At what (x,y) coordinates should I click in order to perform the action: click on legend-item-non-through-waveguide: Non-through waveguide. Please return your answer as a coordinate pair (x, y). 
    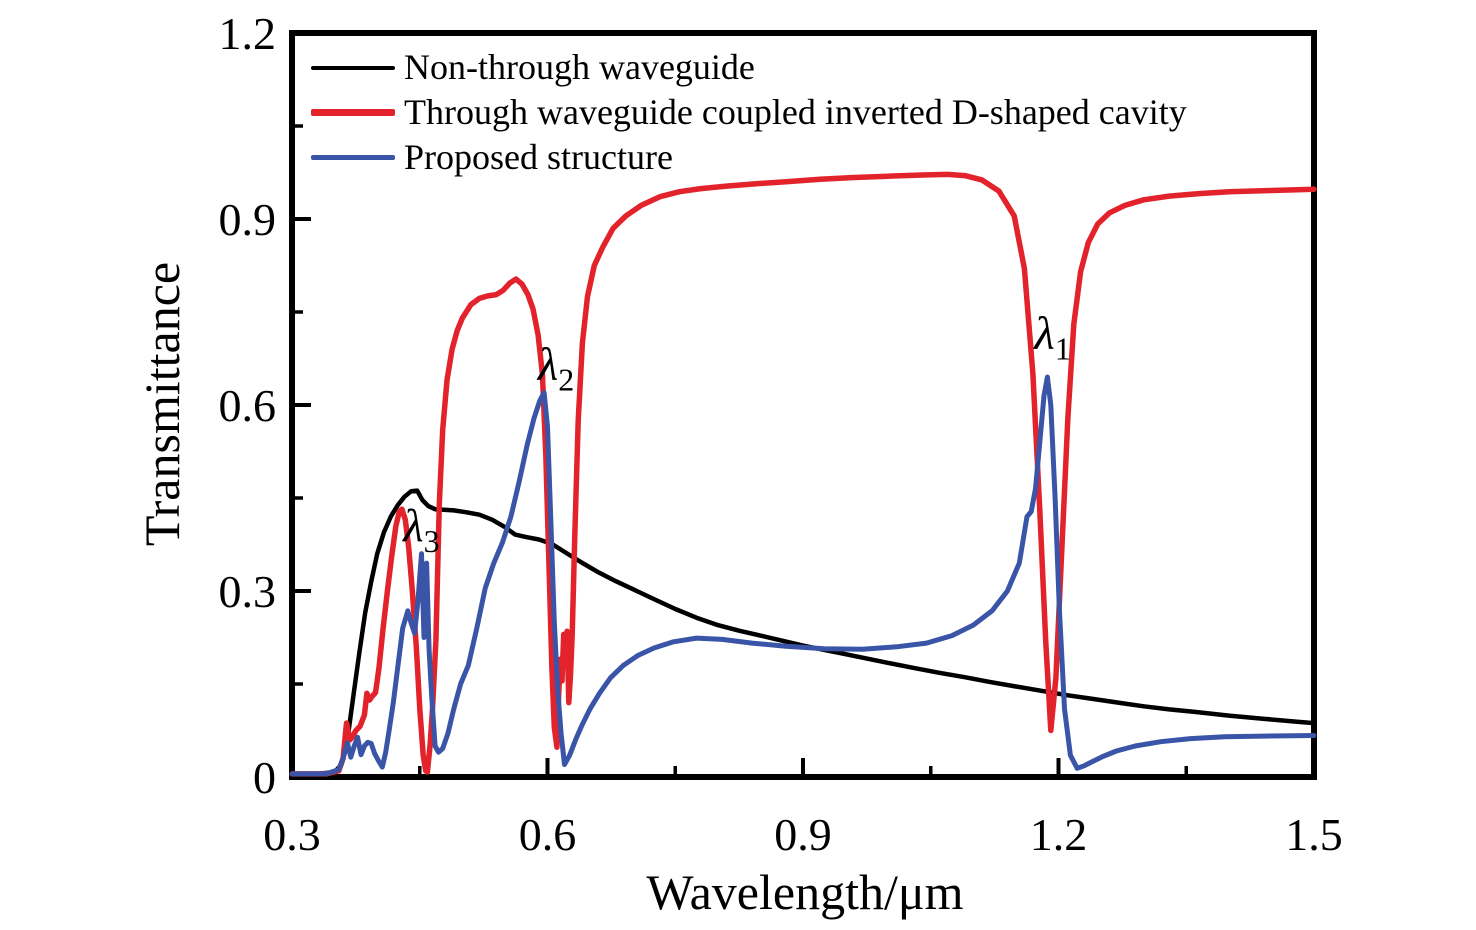
    Looking at the image, I should click on (749, 67).